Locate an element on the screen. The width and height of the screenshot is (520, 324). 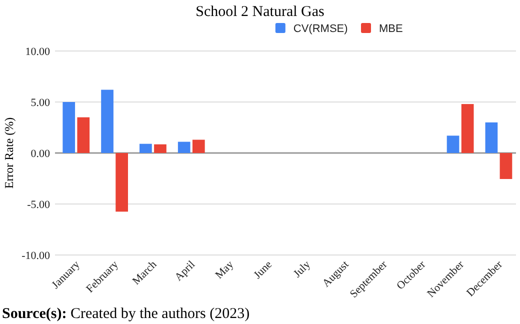
source-note: Source(s): Created by the authors (2023) is located at coordinates (126, 314).